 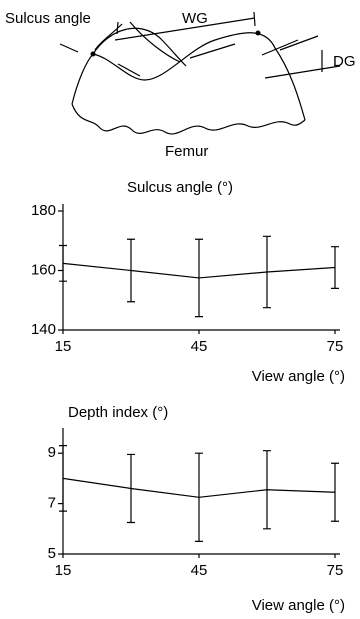 I want to click on dg-label: DG, so click(x=344, y=61).